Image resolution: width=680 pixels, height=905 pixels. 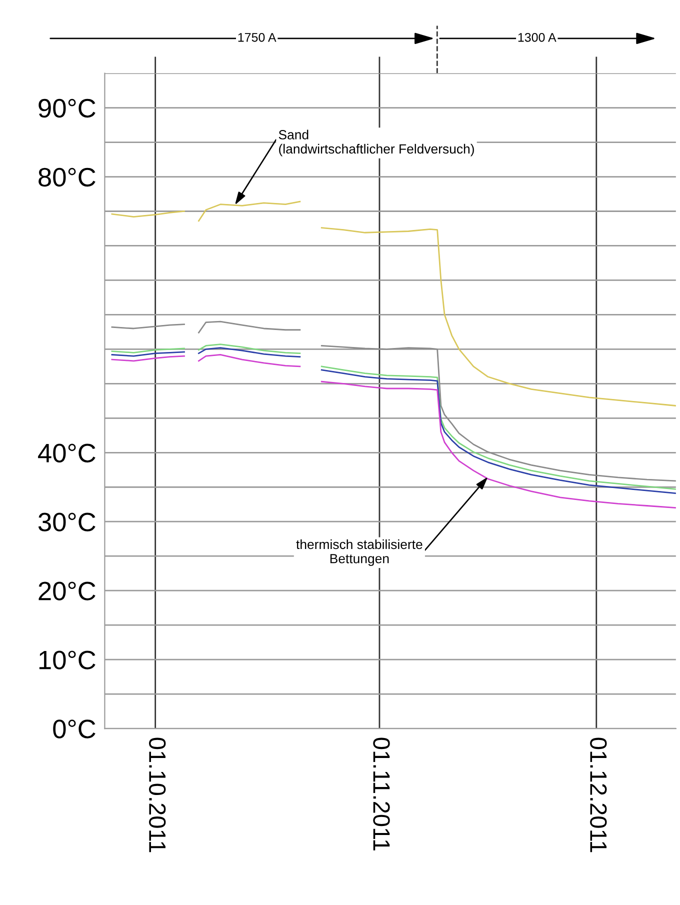 I want to click on annotation: Sand (landwirtschaftlicher Feldversuch), so click(x=376, y=143).